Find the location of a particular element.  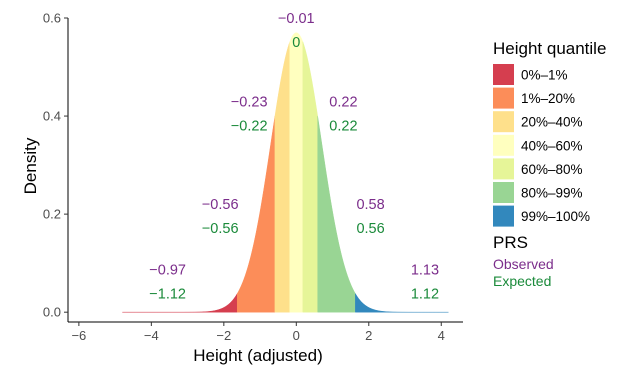

legend-label: 1%–20% is located at coordinates (548, 98).